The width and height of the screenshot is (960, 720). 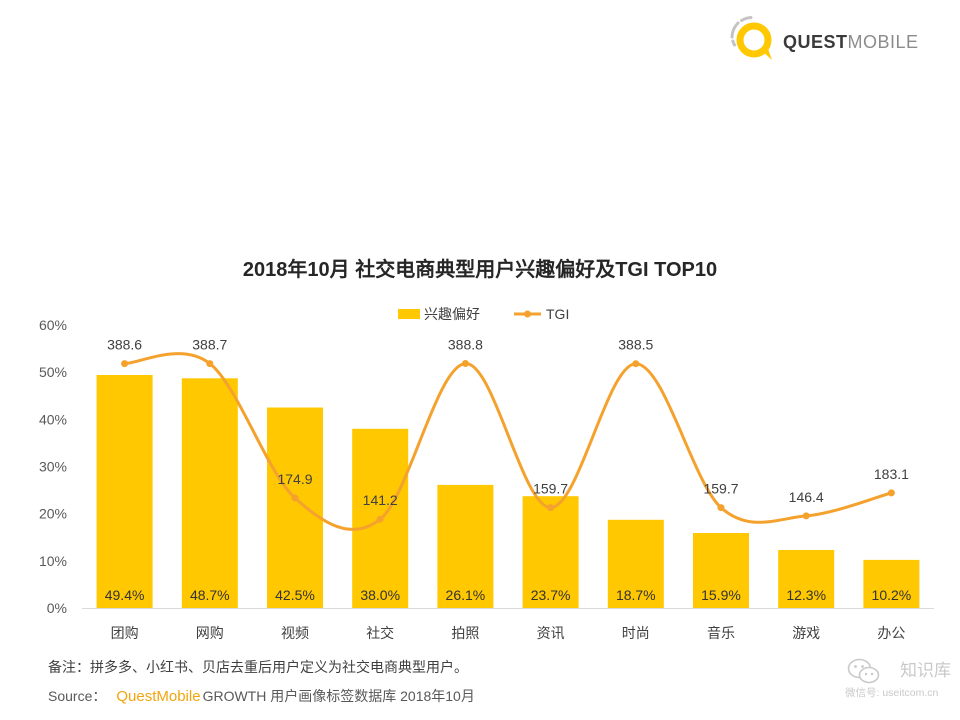 I want to click on watermark-account: 知识库, so click(x=925, y=670).